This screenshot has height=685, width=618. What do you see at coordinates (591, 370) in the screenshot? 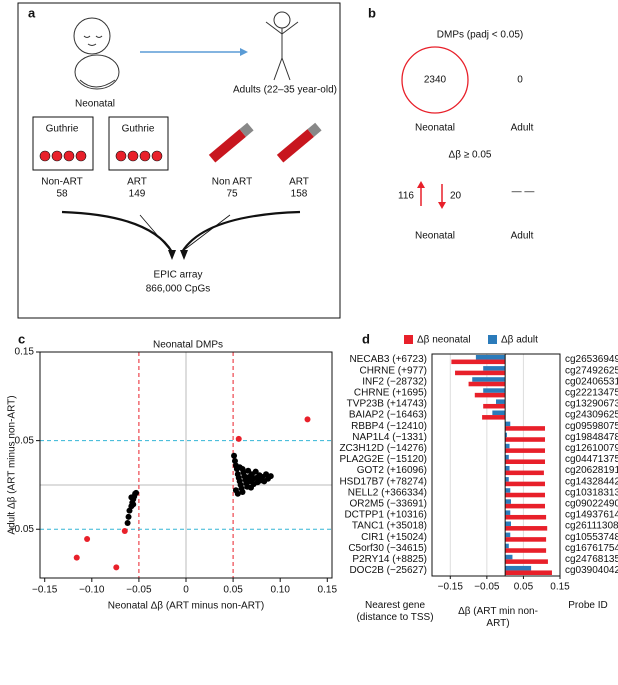
I see `probe-label: cg27492625` at bounding box center [591, 370].